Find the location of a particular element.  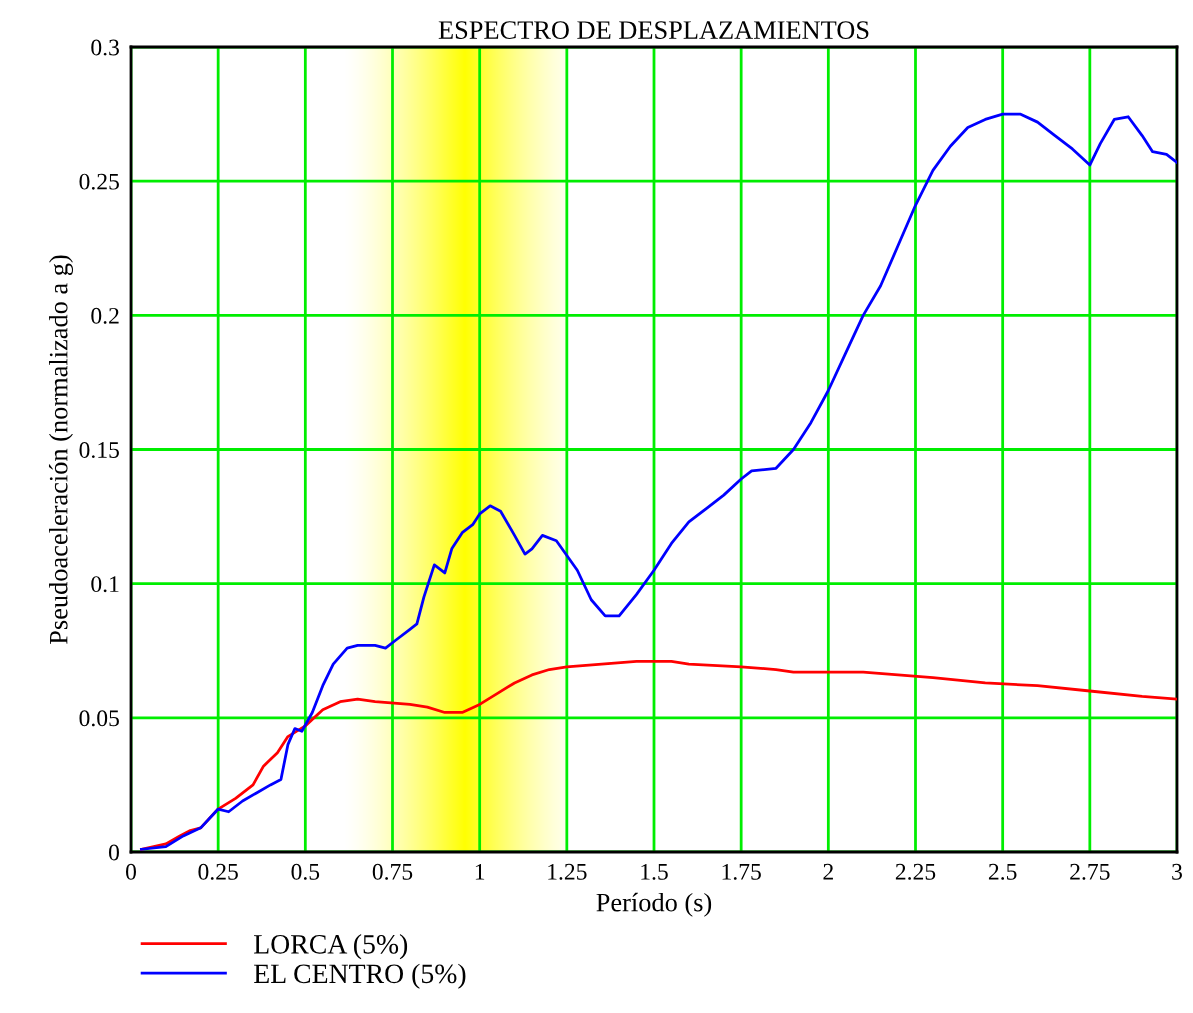

legend-label: EL CENTRO (5%) is located at coordinates (360, 976).